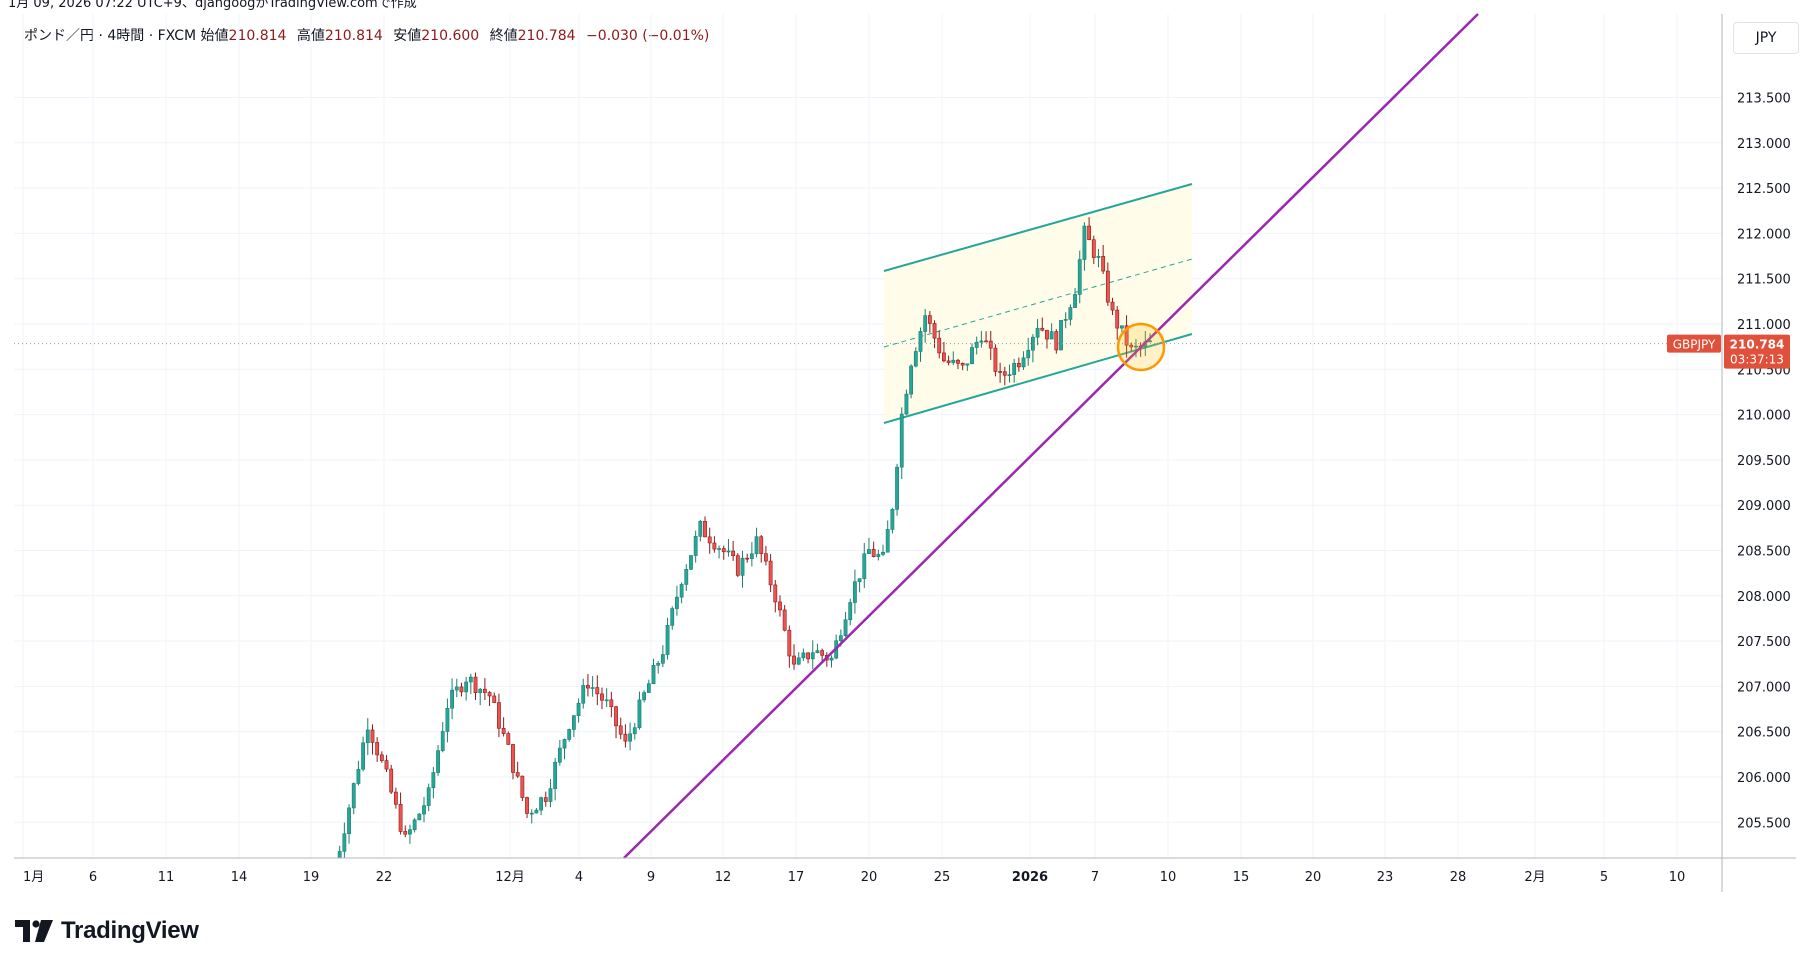  I want to click on price-tick-label: 213.000, so click(1764, 144).